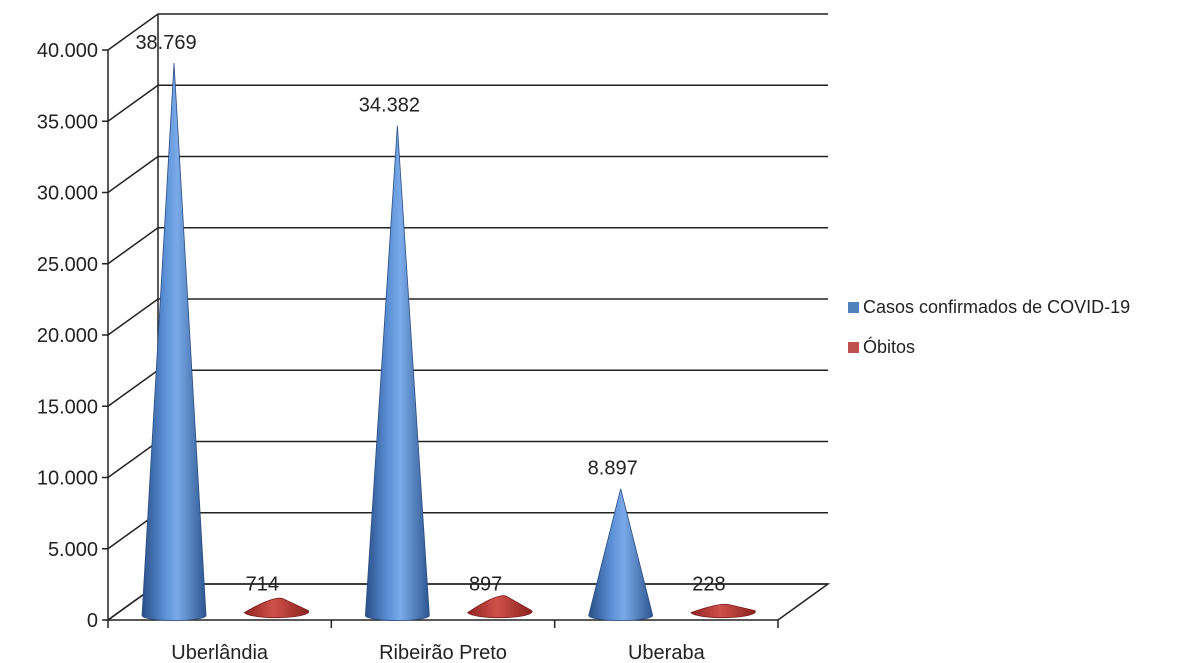 Image resolution: width=1203 pixels, height=663 pixels. What do you see at coordinates (485, 585) in the screenshot?
I see `data-label-obitos: 897` at bounding box center [485, 585].